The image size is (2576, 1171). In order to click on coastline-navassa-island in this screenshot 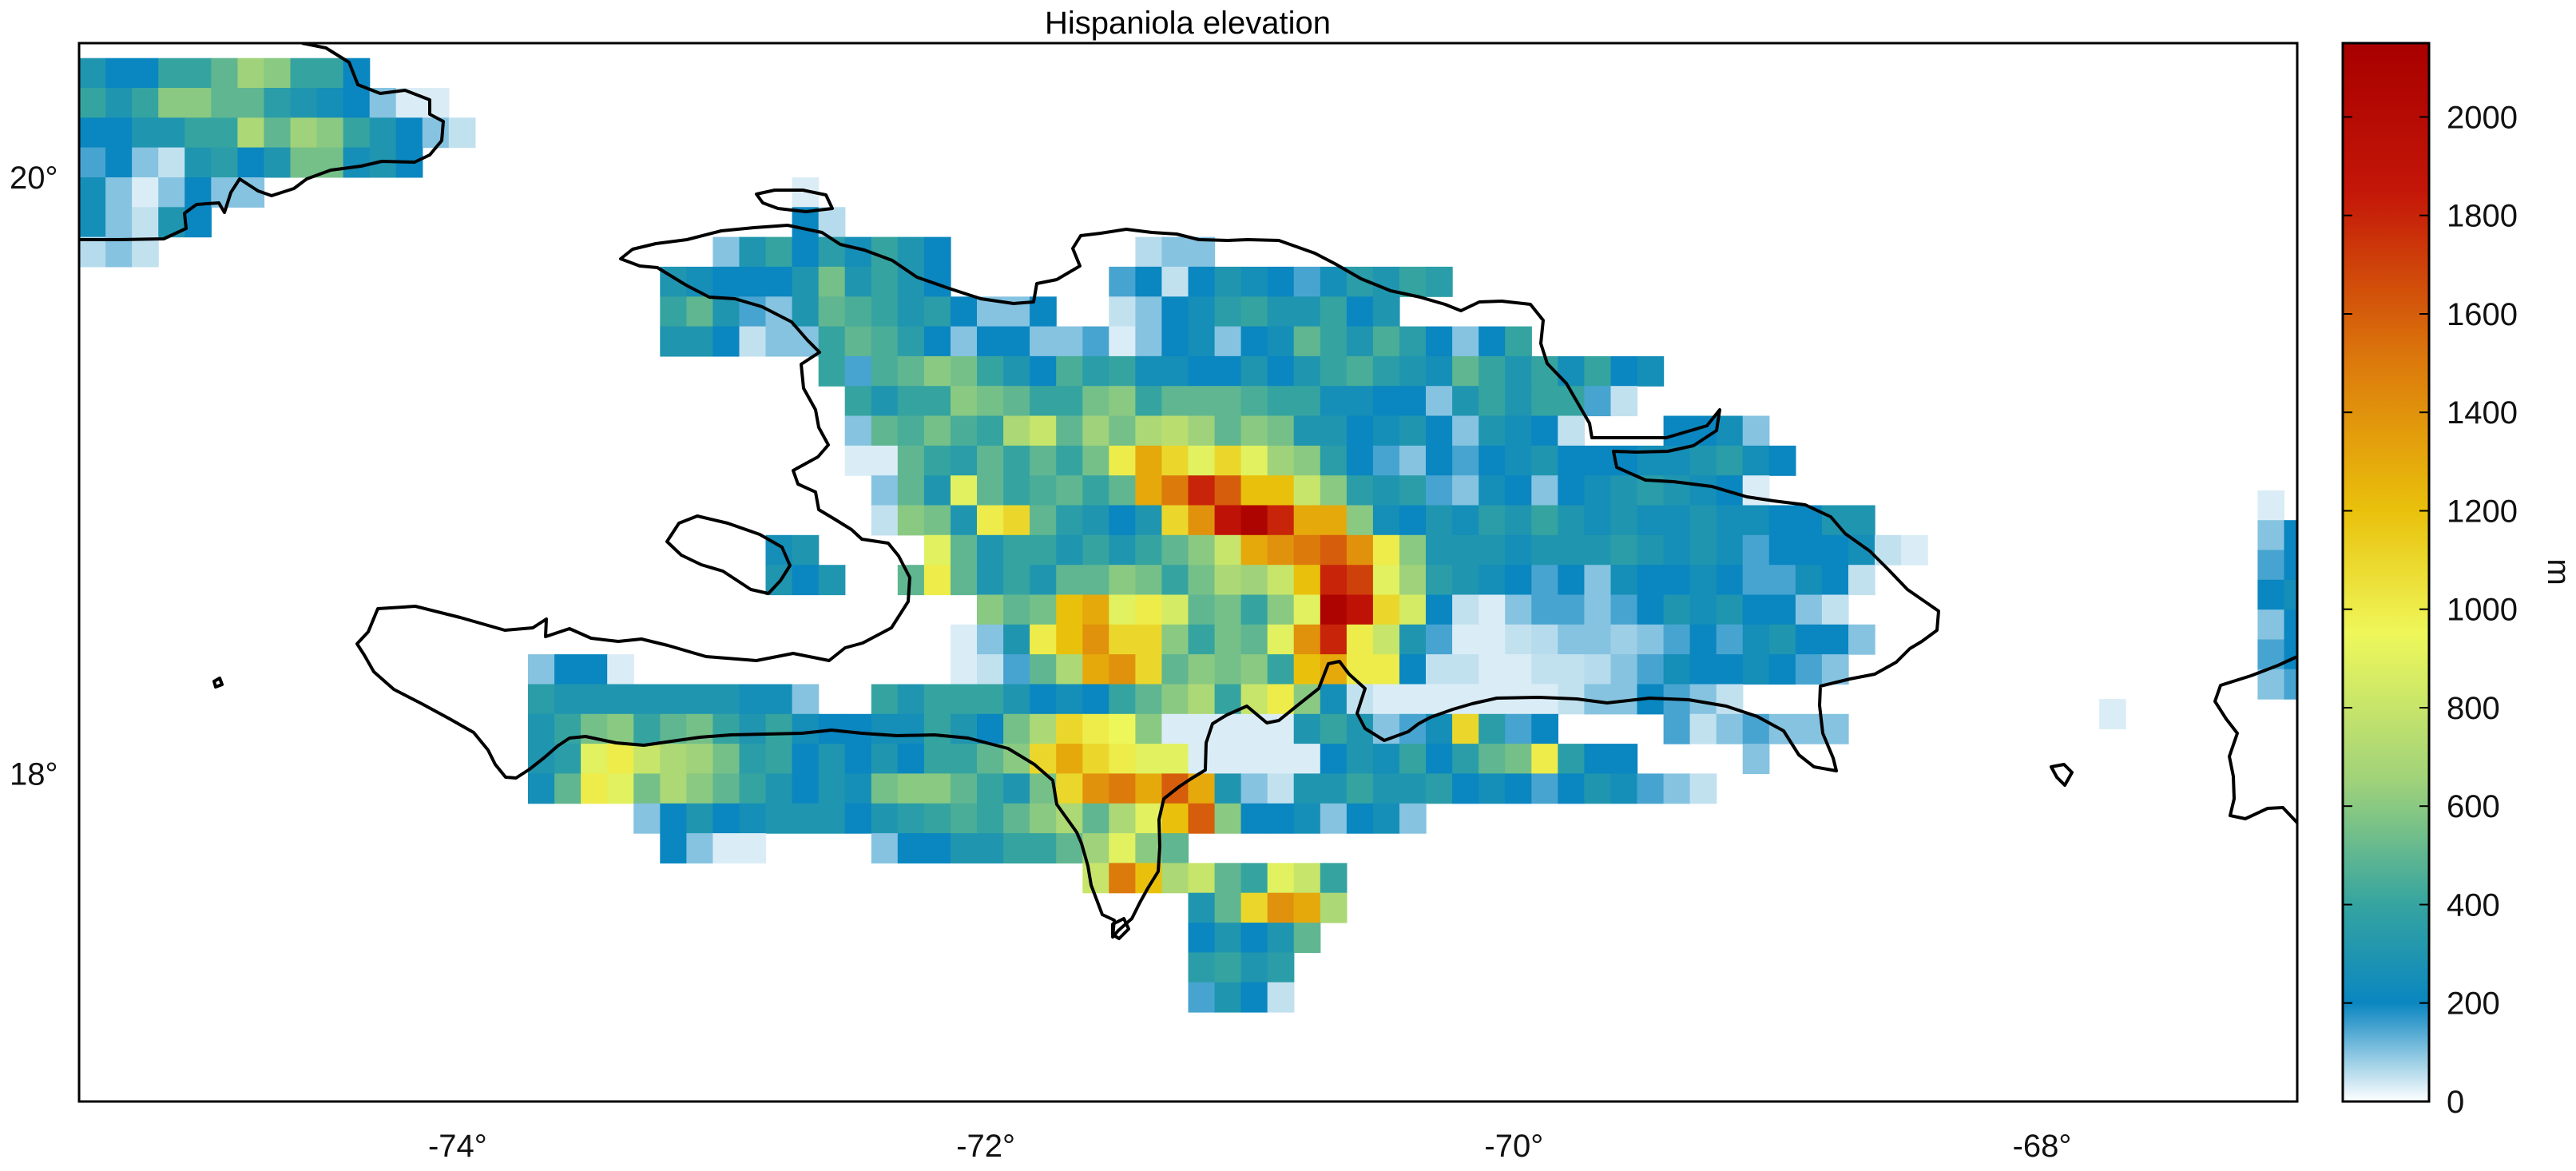, I will do `click(218, 683)`.